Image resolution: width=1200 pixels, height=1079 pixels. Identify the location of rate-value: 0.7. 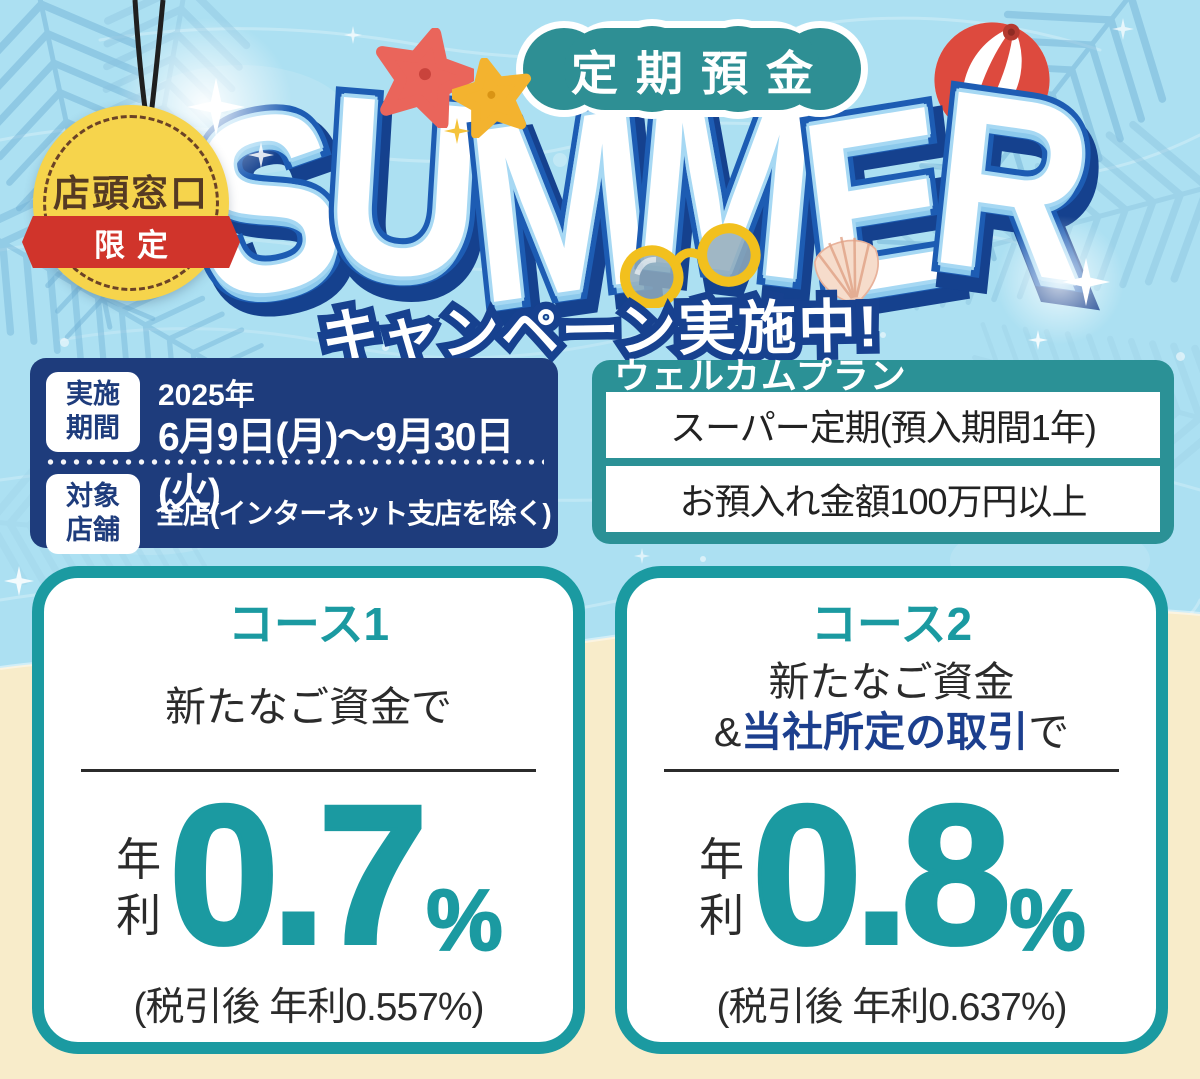
(298, 874).